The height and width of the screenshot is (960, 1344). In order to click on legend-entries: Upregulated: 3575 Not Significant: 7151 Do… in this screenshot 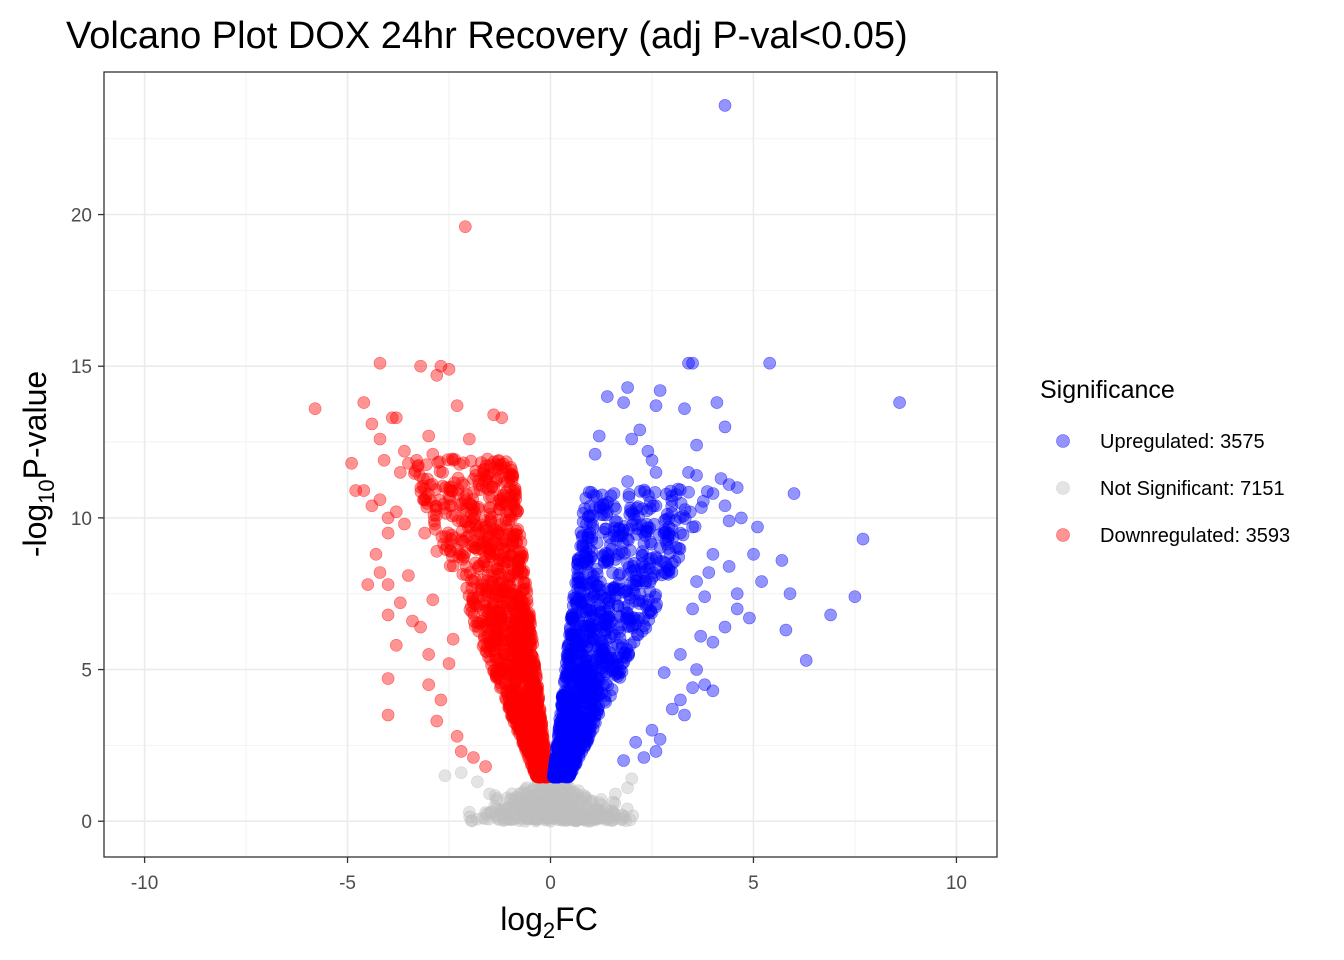, I will do `click(1173, 489)`.